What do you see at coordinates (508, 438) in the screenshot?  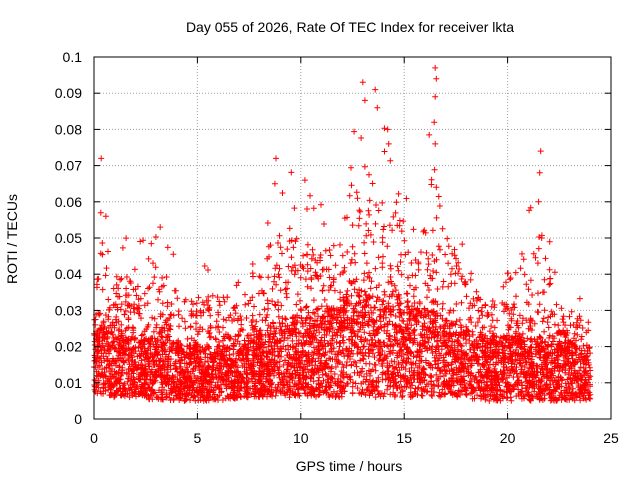 I see `x-tick-label-4: 20` at bounding box center [508, 438].